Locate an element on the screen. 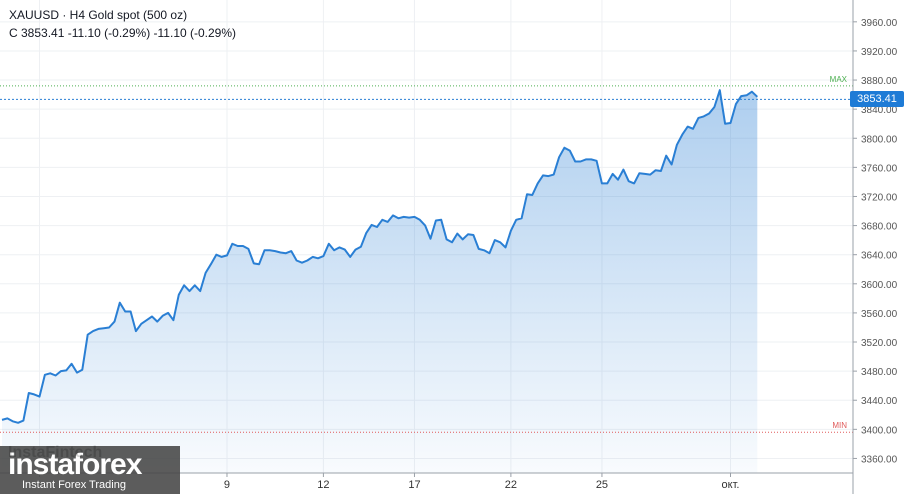  instaforex-logo: instaforex Instant Forex Trading is located at coordinates (90, 470).